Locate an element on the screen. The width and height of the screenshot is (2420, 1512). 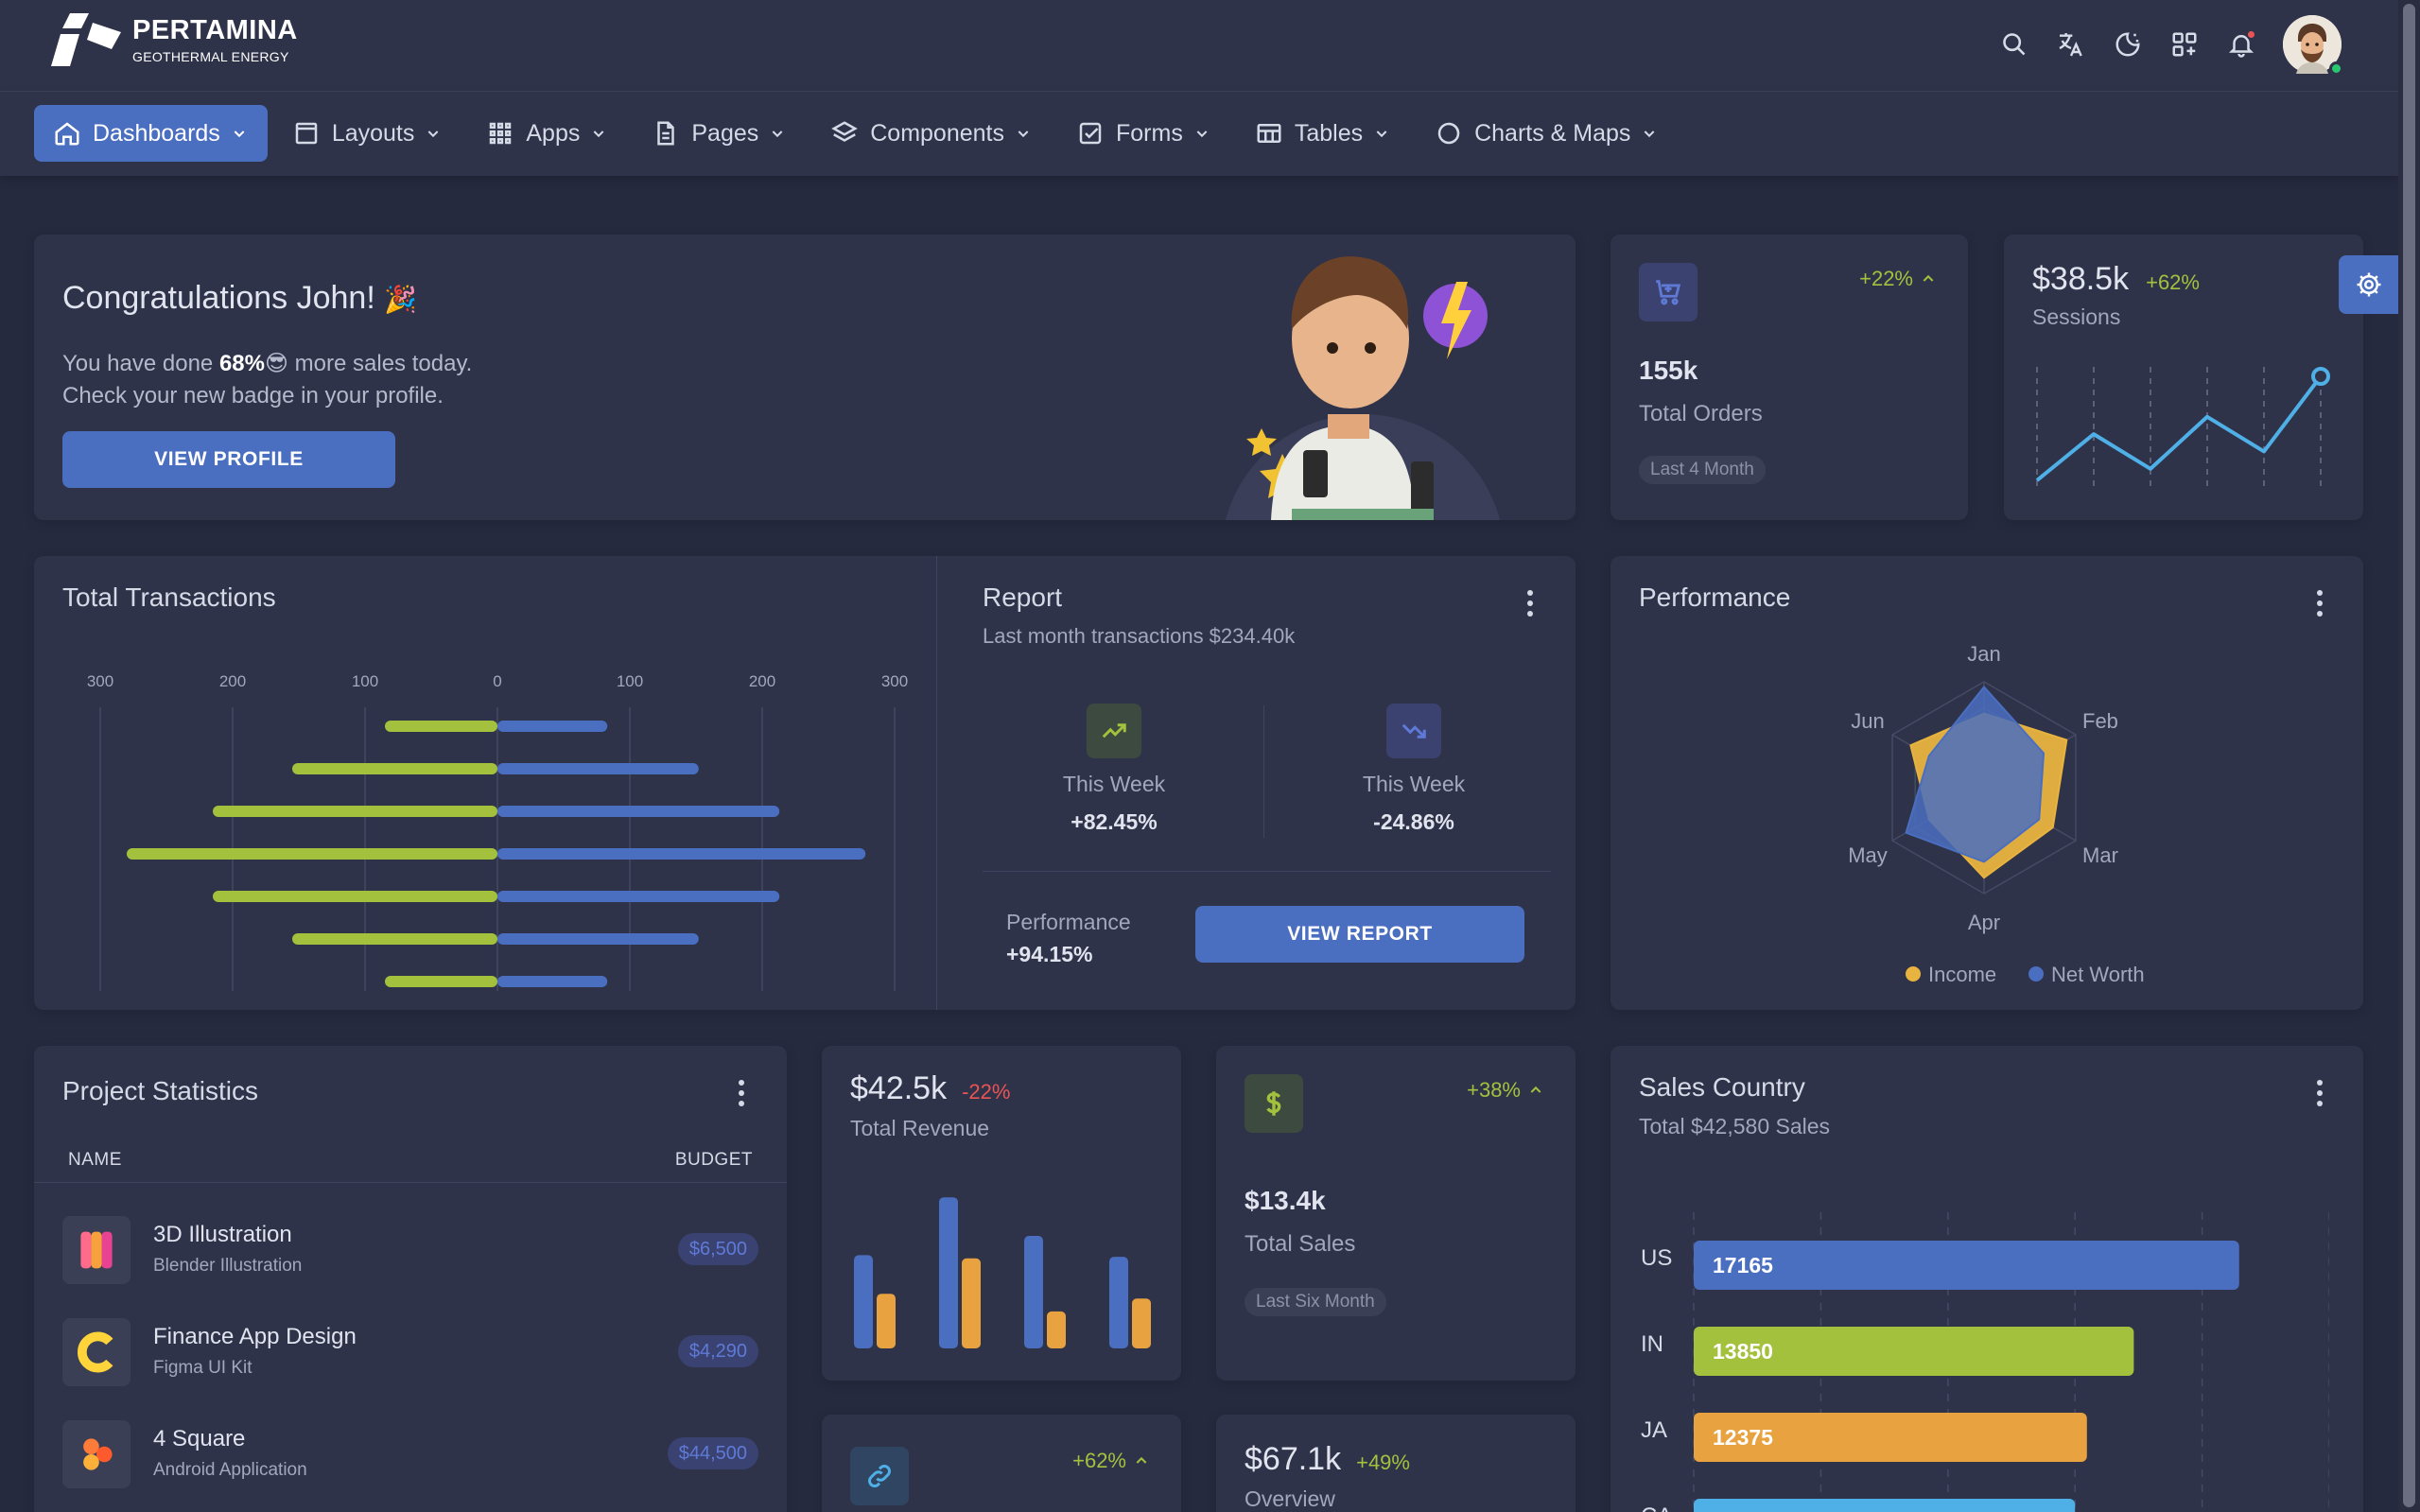
sales-country-subtitle: Total $42,580 Sales is located at coordinates (1735, 1126).